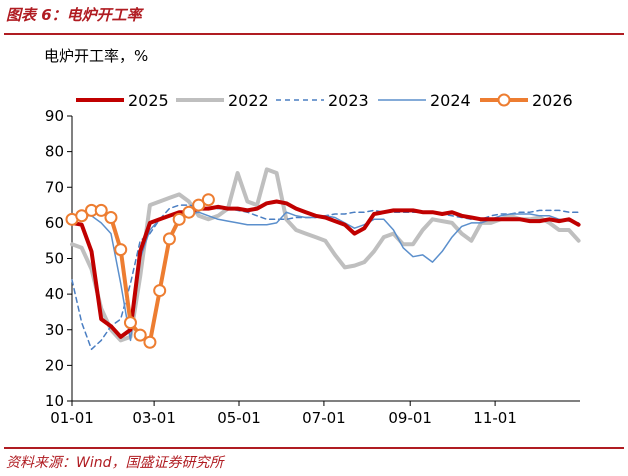 The width and height of the screenshot is (628, 476). Describe the element at coordinates (495, 418) in the screenshot. I see `x-tick-label: 11-01` at that location.